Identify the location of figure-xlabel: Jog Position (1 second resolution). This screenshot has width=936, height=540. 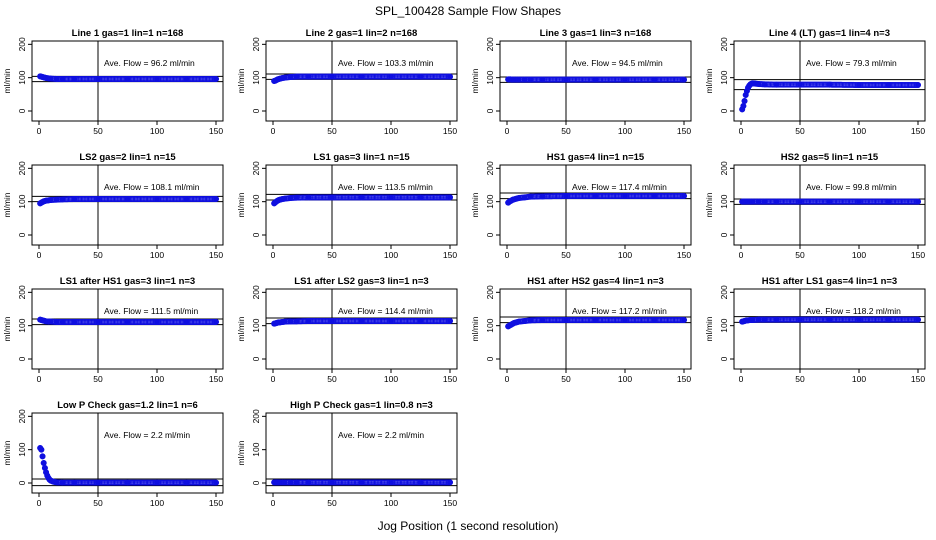
(468, 526).